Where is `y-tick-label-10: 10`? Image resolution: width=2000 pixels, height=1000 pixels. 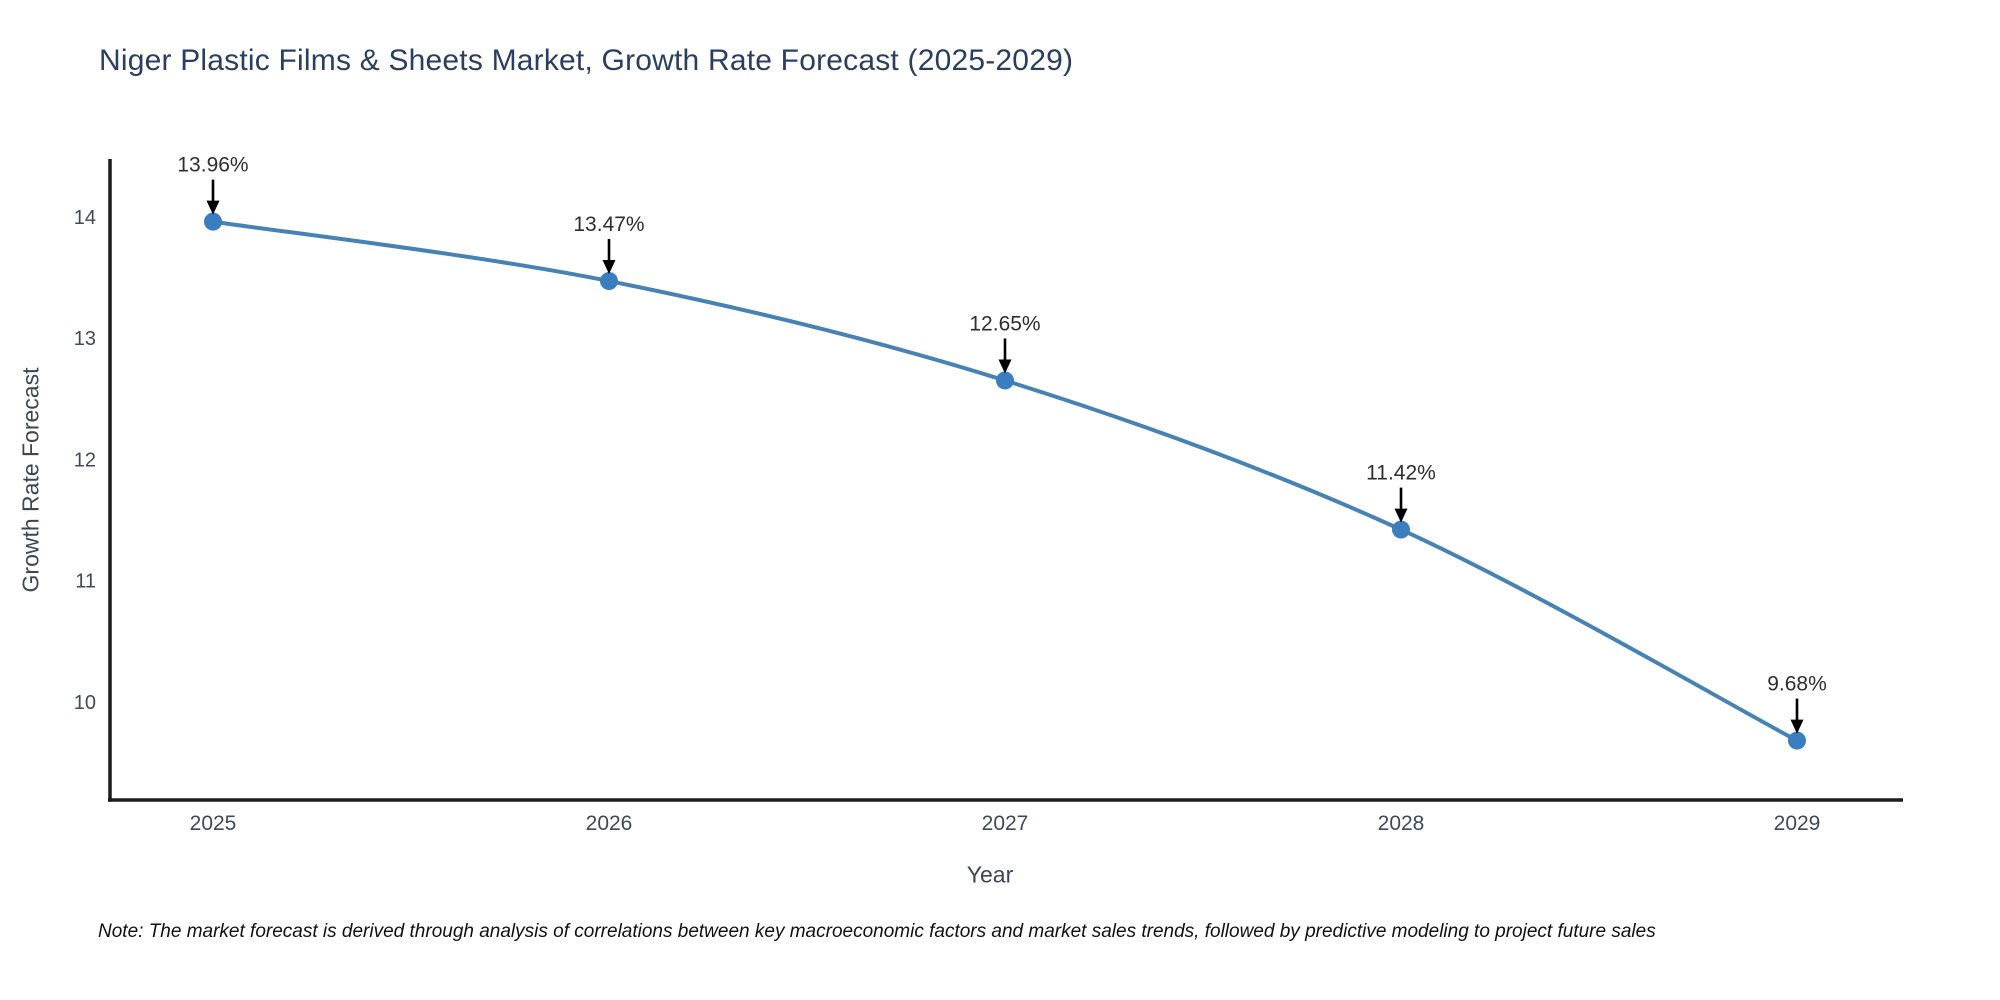
y-tick-label-10: 10 is located at coordinates (85, 703).